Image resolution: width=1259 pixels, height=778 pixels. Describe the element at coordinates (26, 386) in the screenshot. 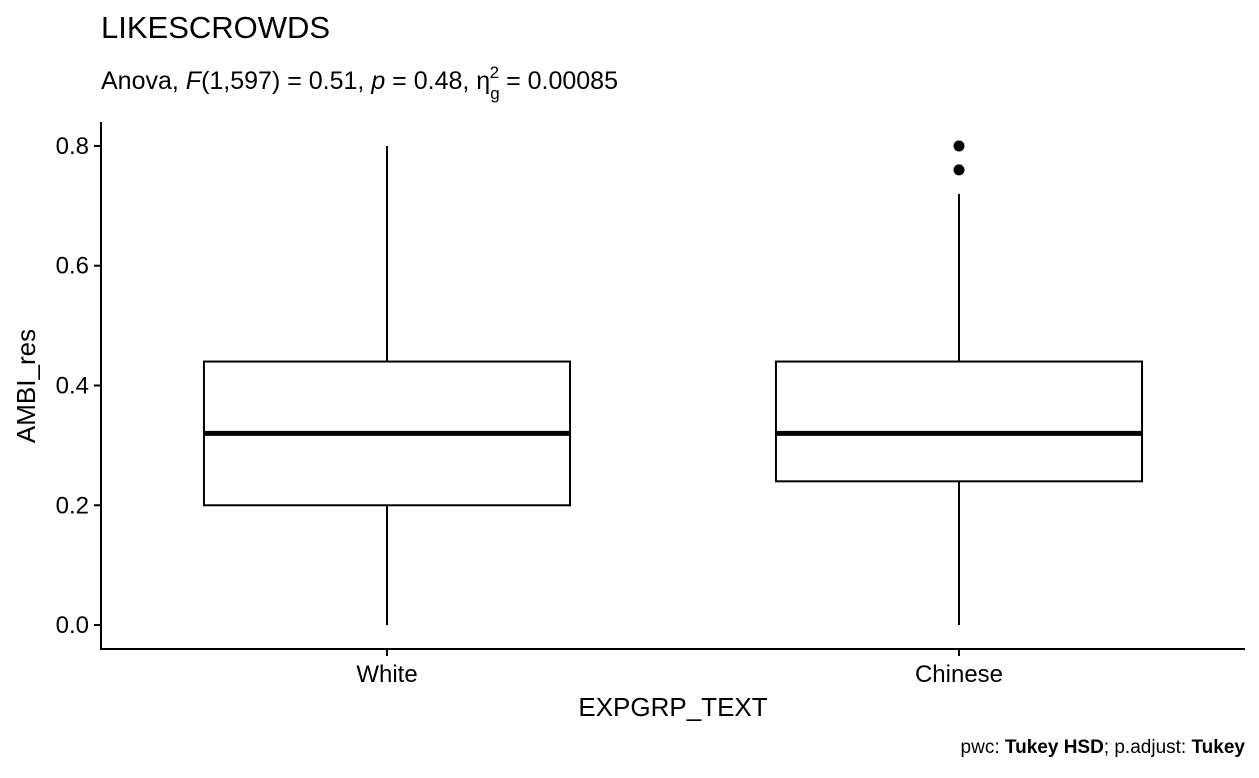

I see `y-axis-title: AMBI_res` at that location.